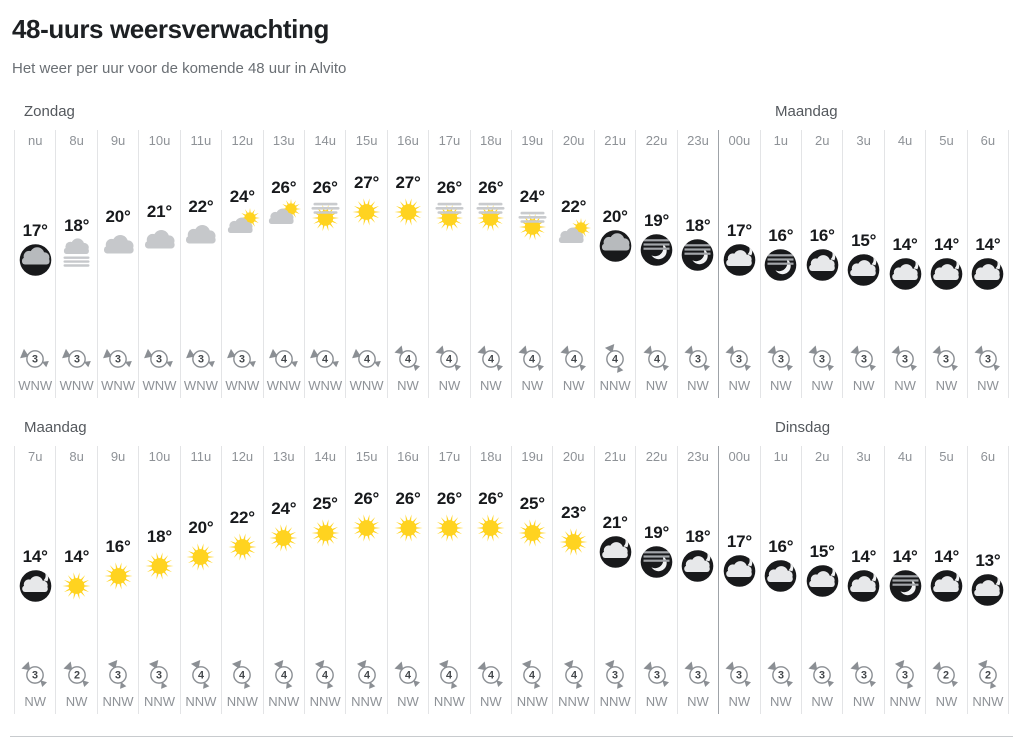 This screenshot has width=1023, height=742. I want to click on hour-label: 4u, so click(905, 456).